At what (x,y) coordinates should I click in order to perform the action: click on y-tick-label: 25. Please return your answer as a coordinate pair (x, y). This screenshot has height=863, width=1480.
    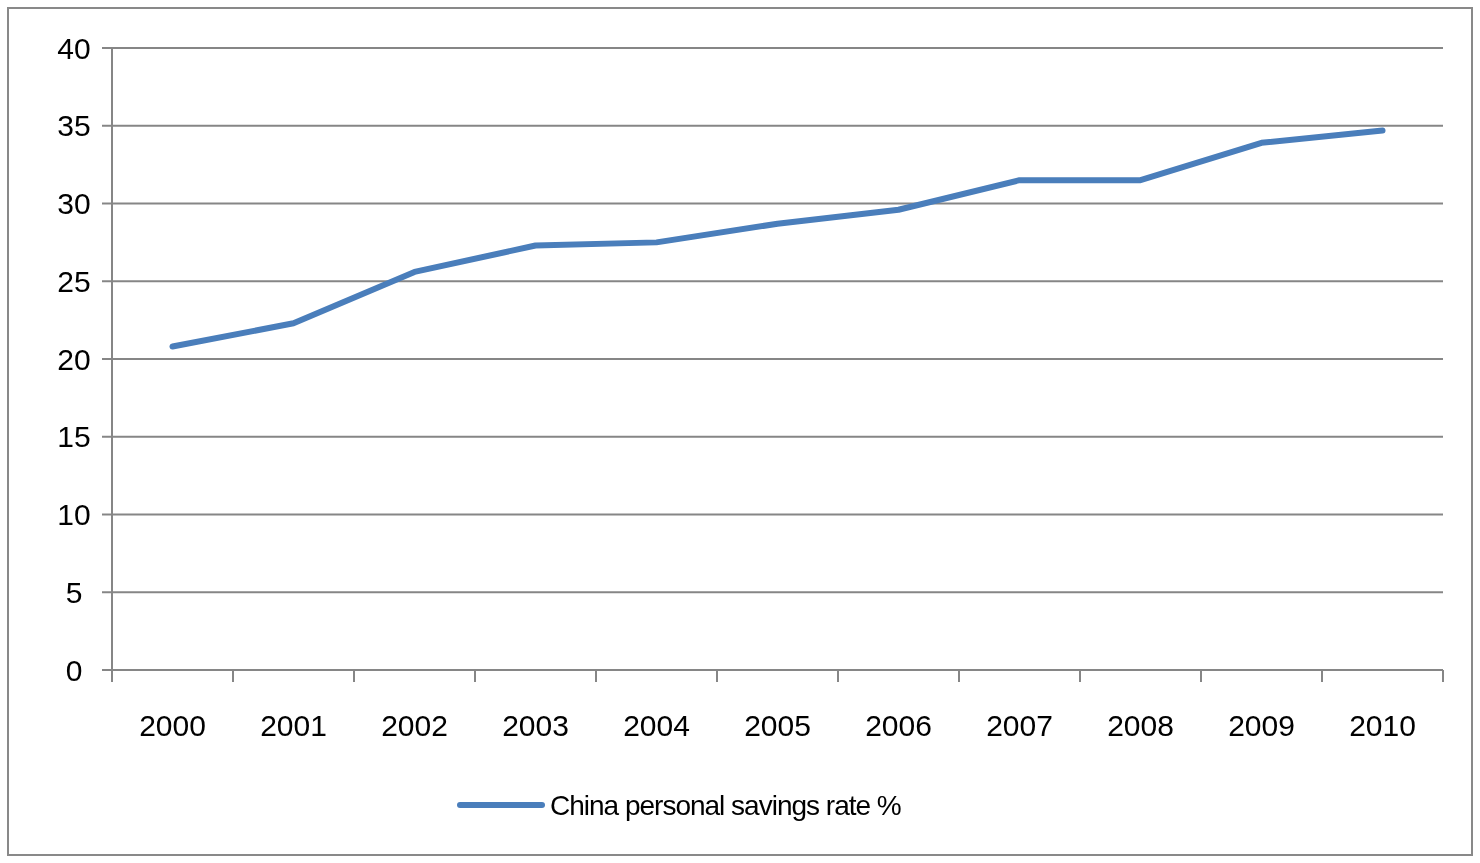
    Looking at the image, I should click on (74, 281).